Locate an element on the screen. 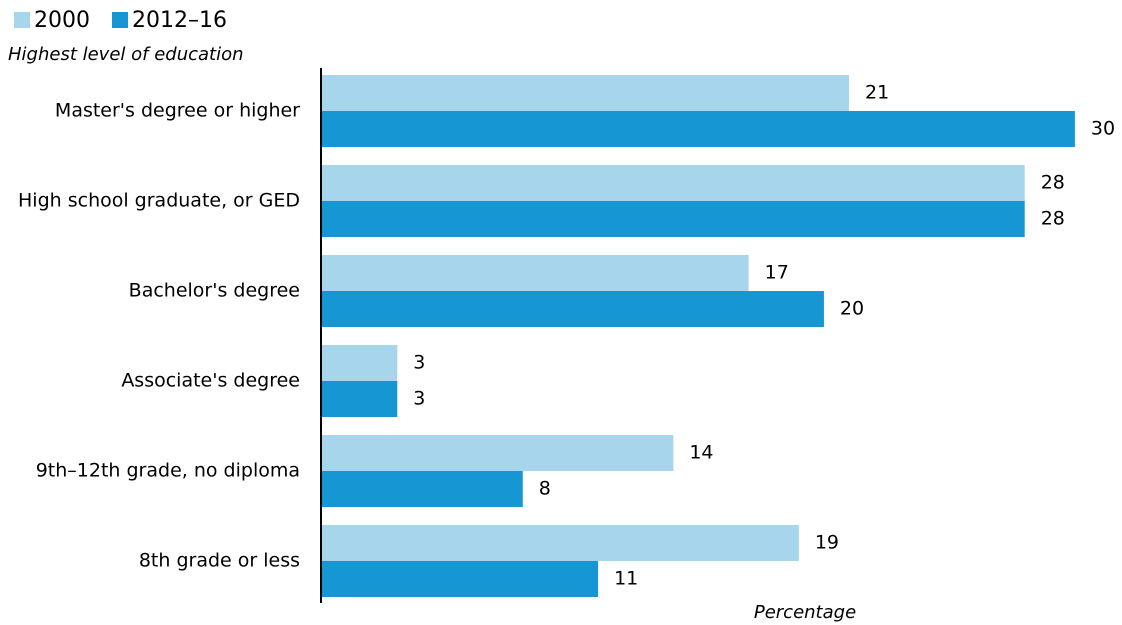 This screenshot has height=625, width=1122. category-label: High school graduate, or GED is located at coordinates (159, 201).